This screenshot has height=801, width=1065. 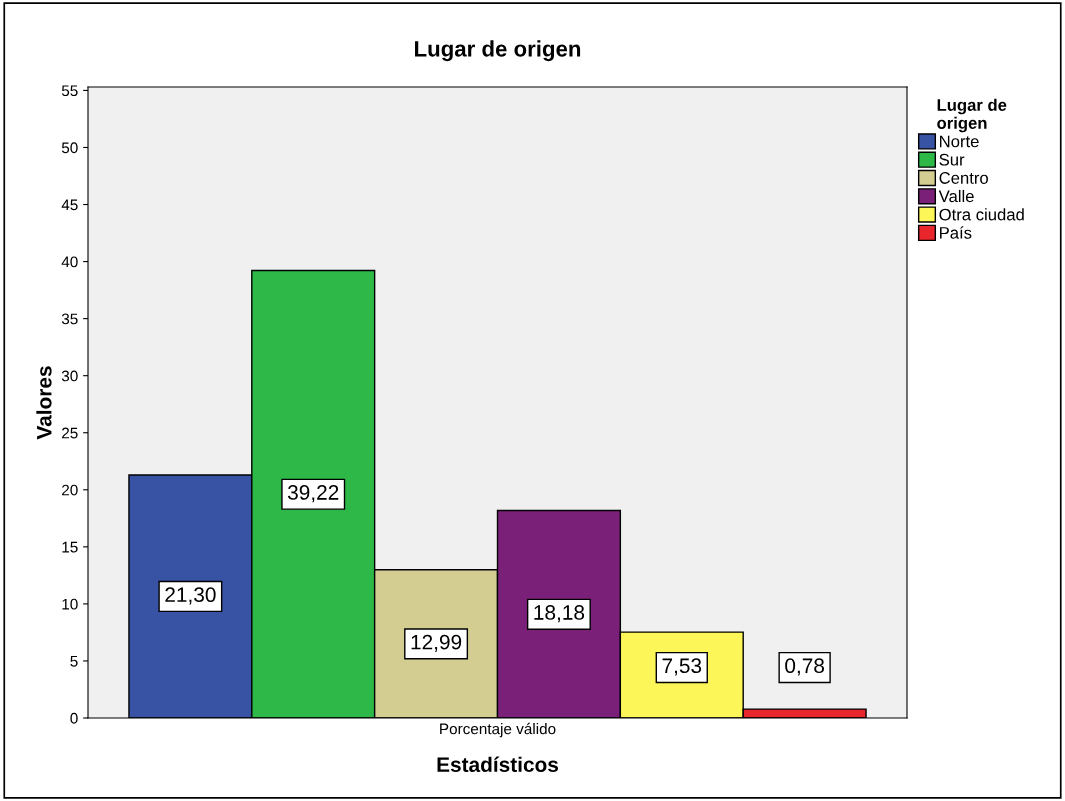 I want to click on x-tick-label: Porcentaje válido, so click(x=498, y=730).